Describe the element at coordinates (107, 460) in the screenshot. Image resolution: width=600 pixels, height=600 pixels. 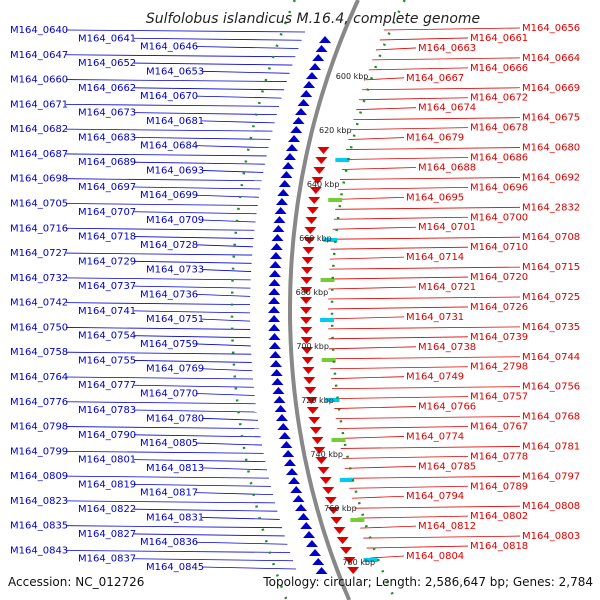
I see `left-gene-label: M164_0801` at that location.